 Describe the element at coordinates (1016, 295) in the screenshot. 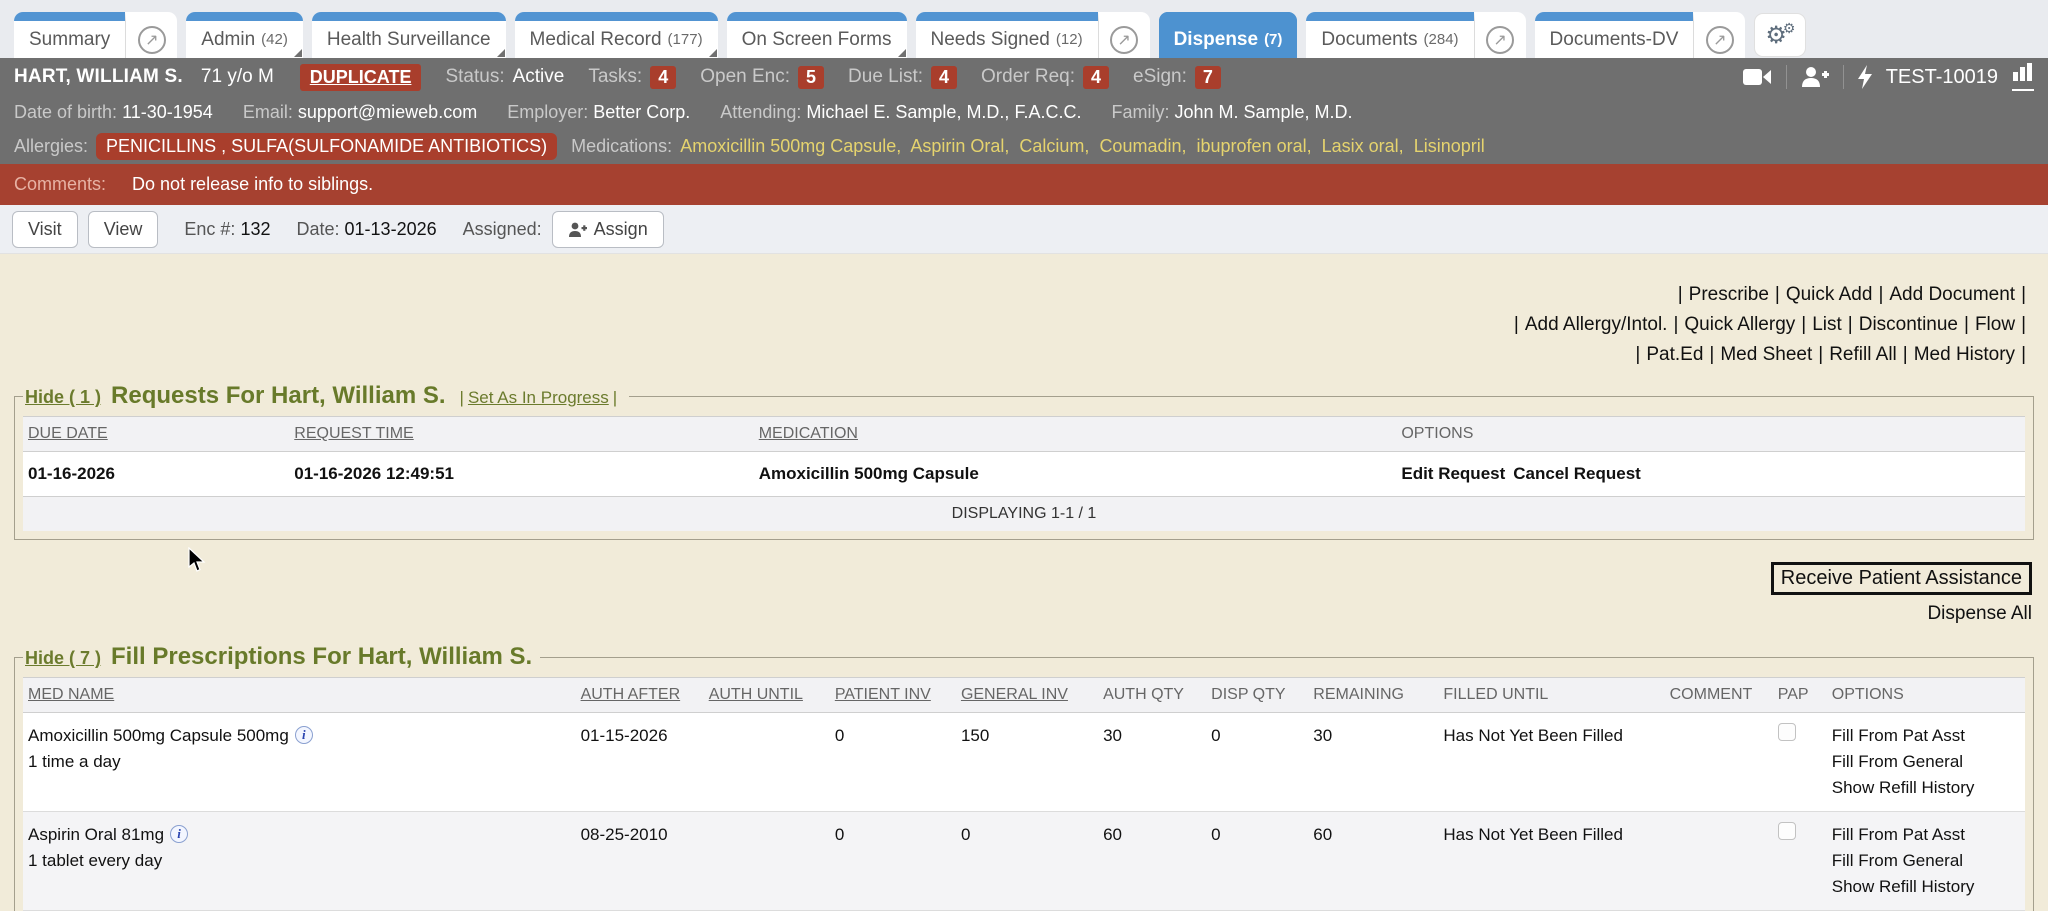

I see `action-links-row: | Prescribe | Quick Add | Add Document |` at that location.